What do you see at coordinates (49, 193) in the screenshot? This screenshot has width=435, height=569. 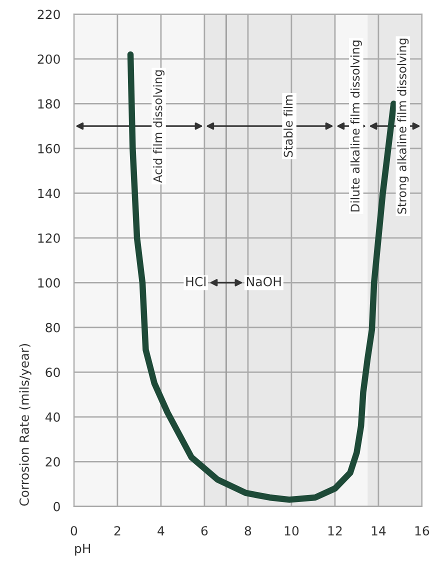 I see `y-tick-label: 140` at bounding box center [49, 193].